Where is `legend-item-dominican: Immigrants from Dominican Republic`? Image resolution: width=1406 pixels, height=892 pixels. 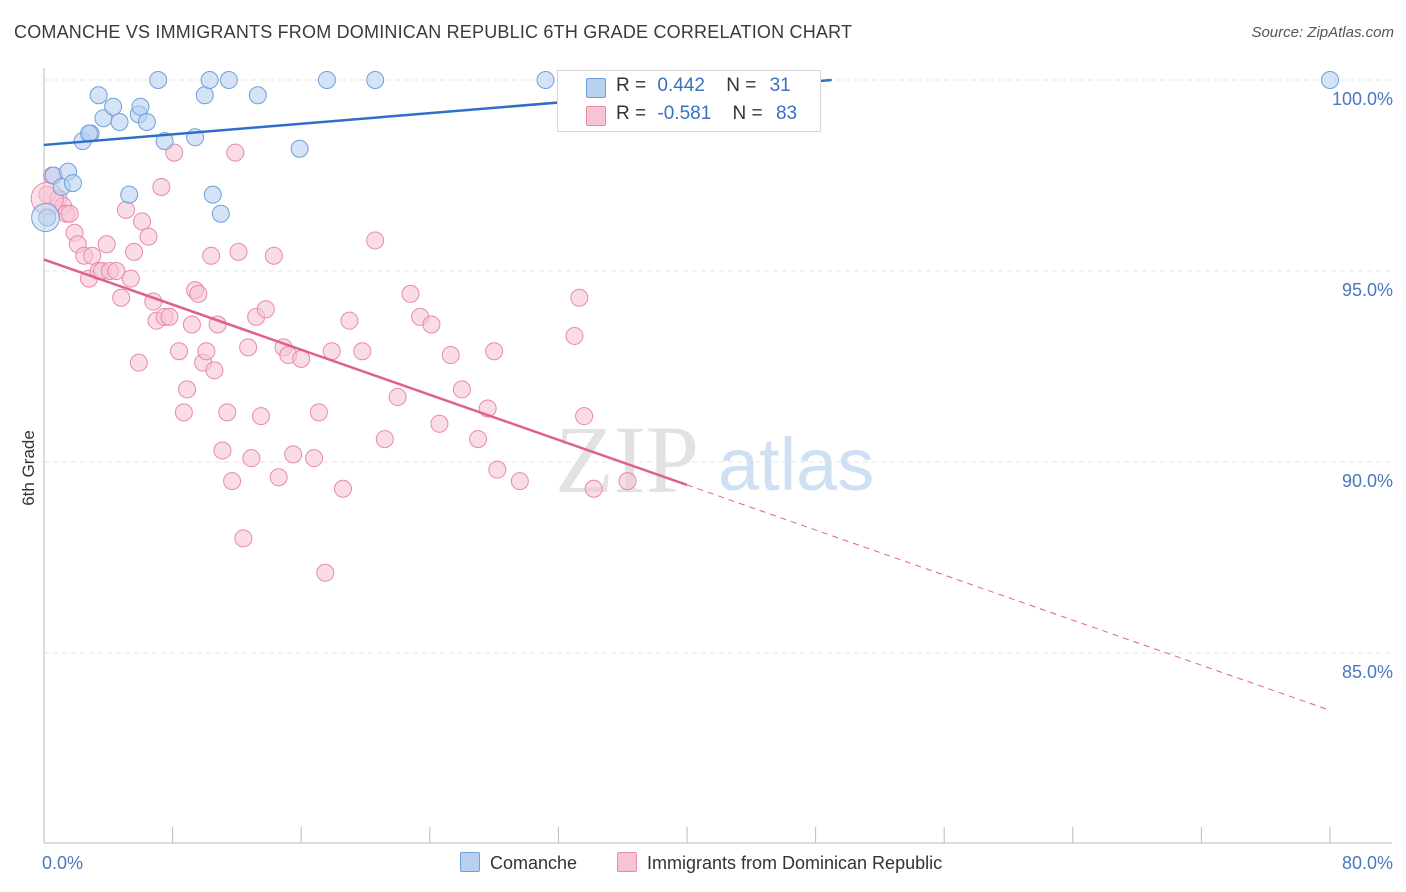 legend-item-dominican: Immigrants from Dominican Republic is located at coordinates (779, 865).